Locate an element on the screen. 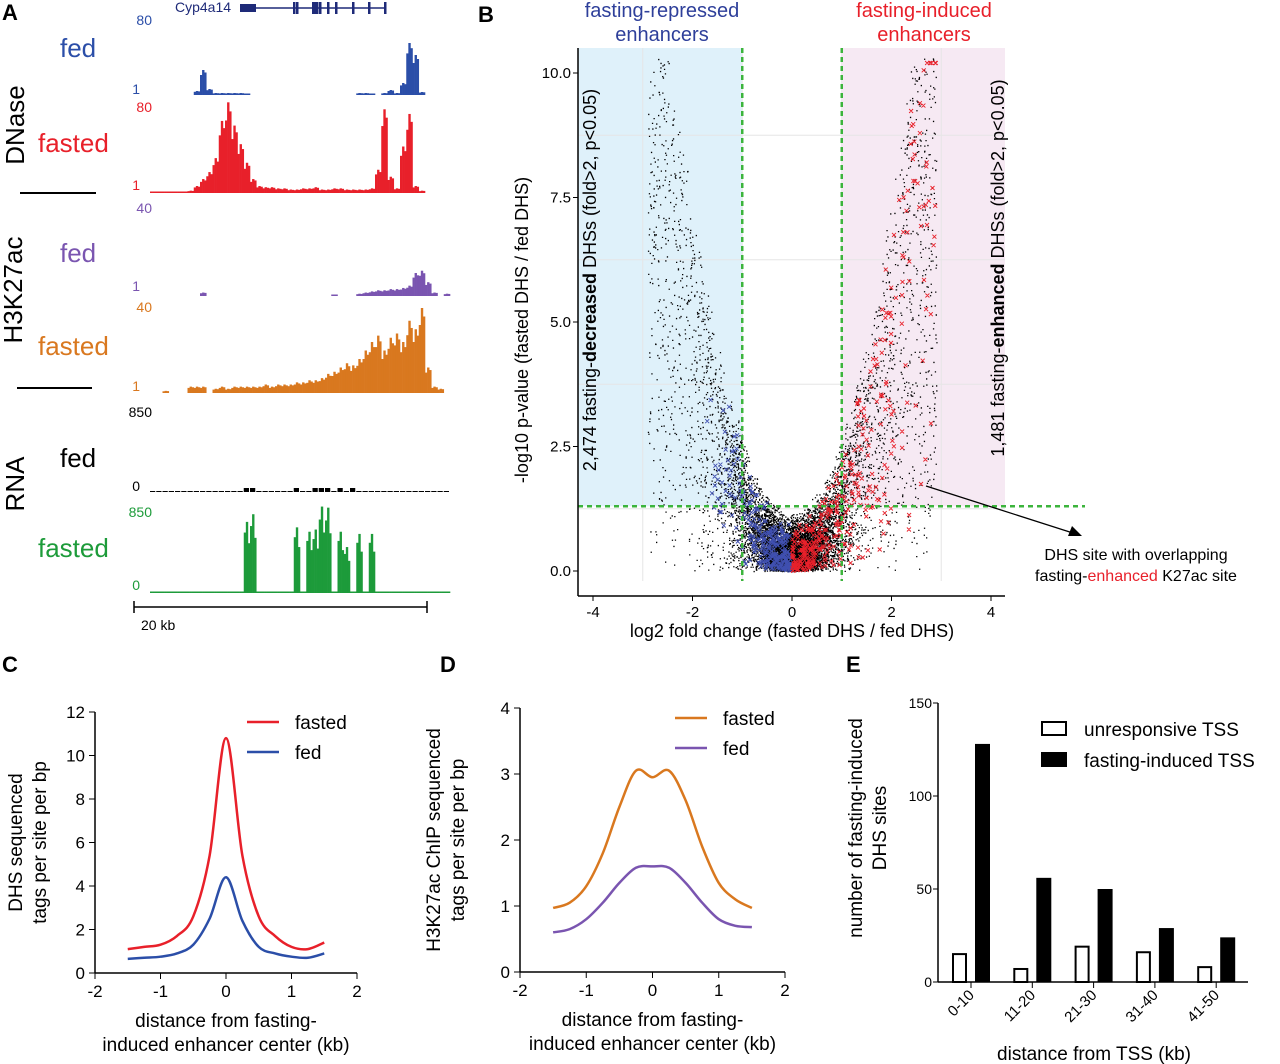 Image resolution: width=1280 pixels, height=1064 pixels. tick-label: 4 is located at coordinates (991, 612).